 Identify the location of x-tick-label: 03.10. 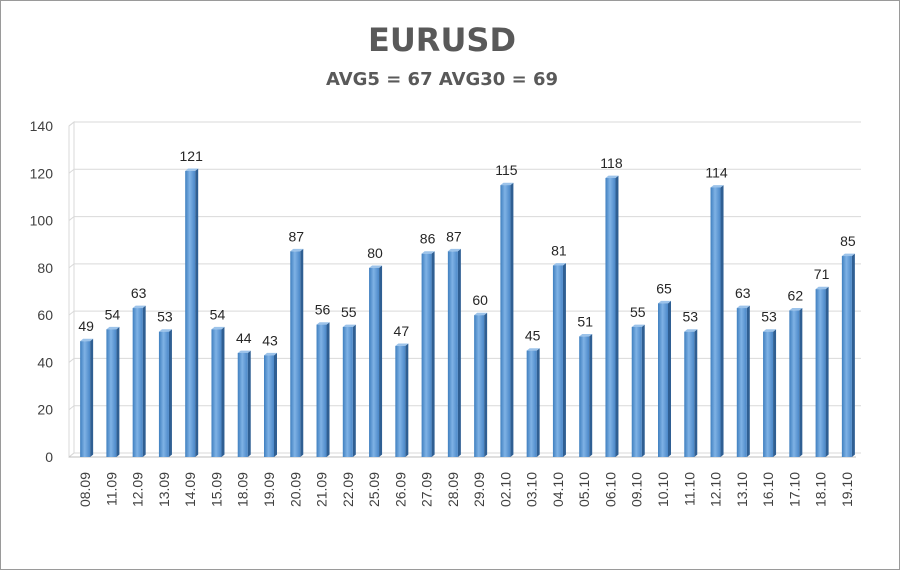
(532, 489).